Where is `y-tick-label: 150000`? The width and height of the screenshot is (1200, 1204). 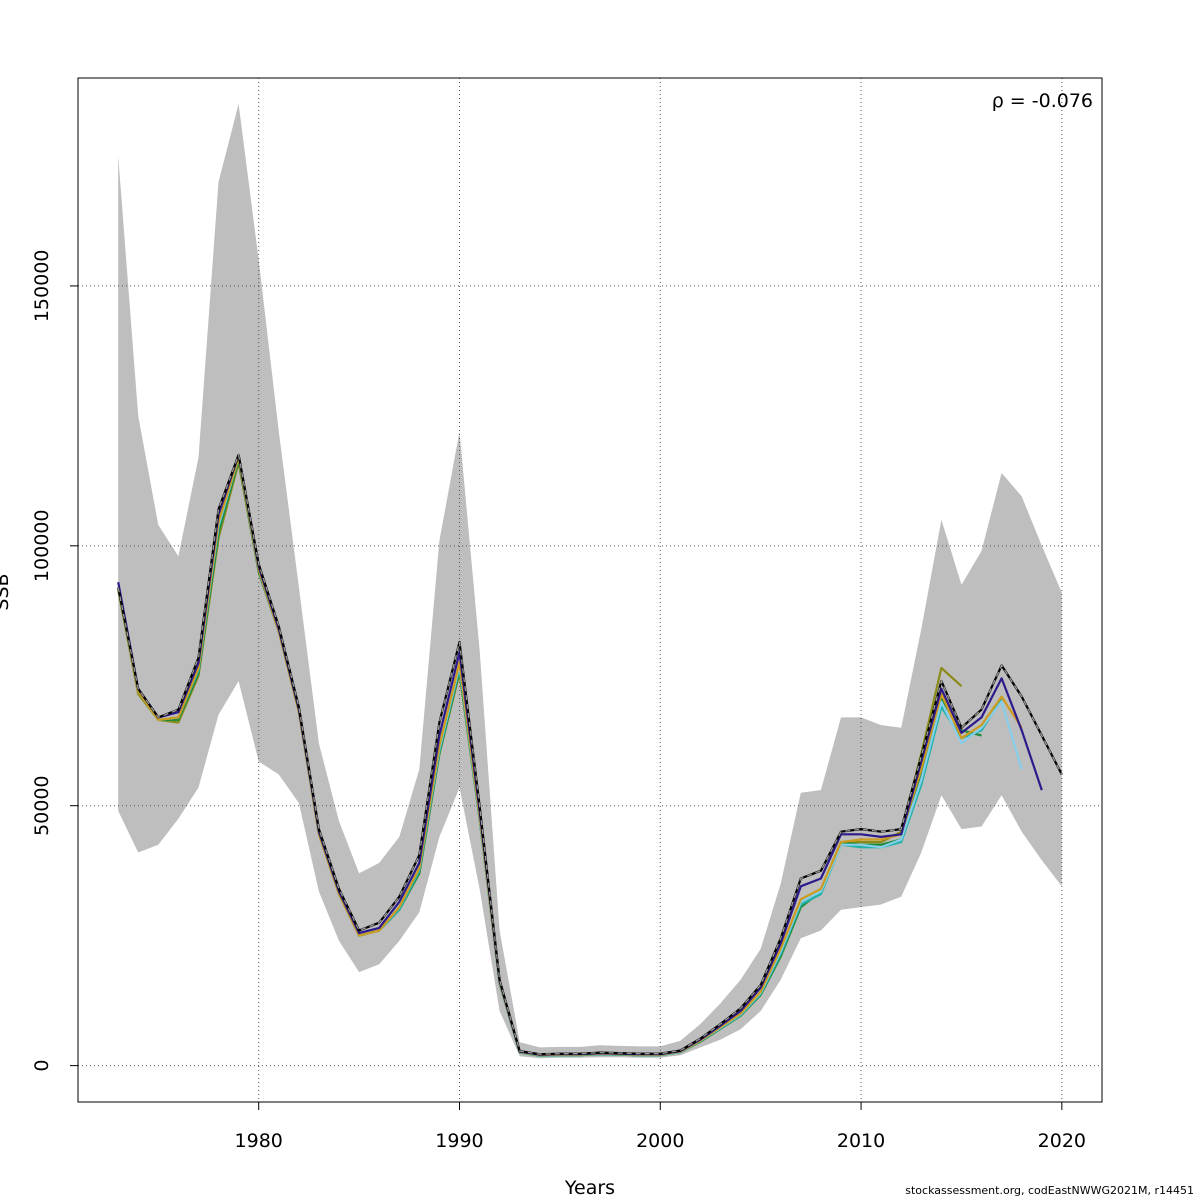
y-tick-label: 150000 is located at coordinates (42, 286).